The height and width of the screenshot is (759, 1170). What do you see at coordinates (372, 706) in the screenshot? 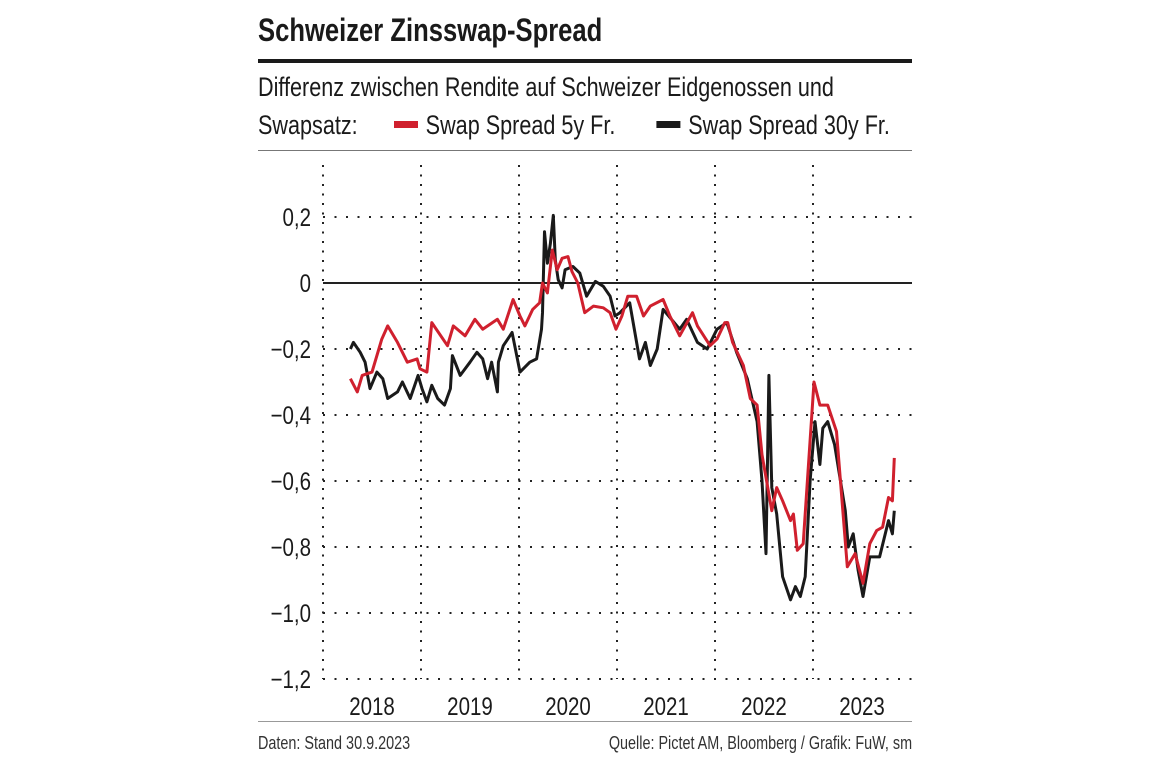
I see `x-tick-label: 2018` at bounding box center [372, 706].